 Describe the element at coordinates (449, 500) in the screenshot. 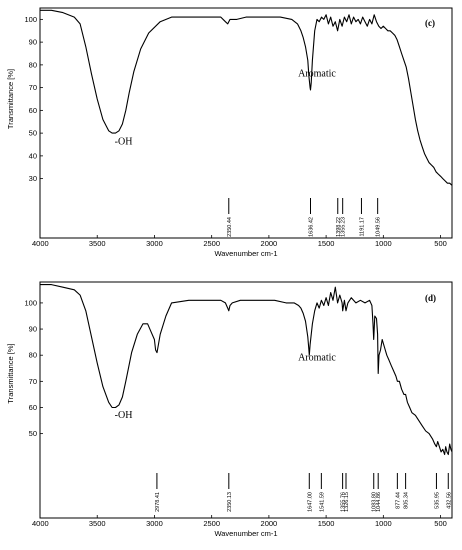

I see `peak-label: 432.56` at that location.